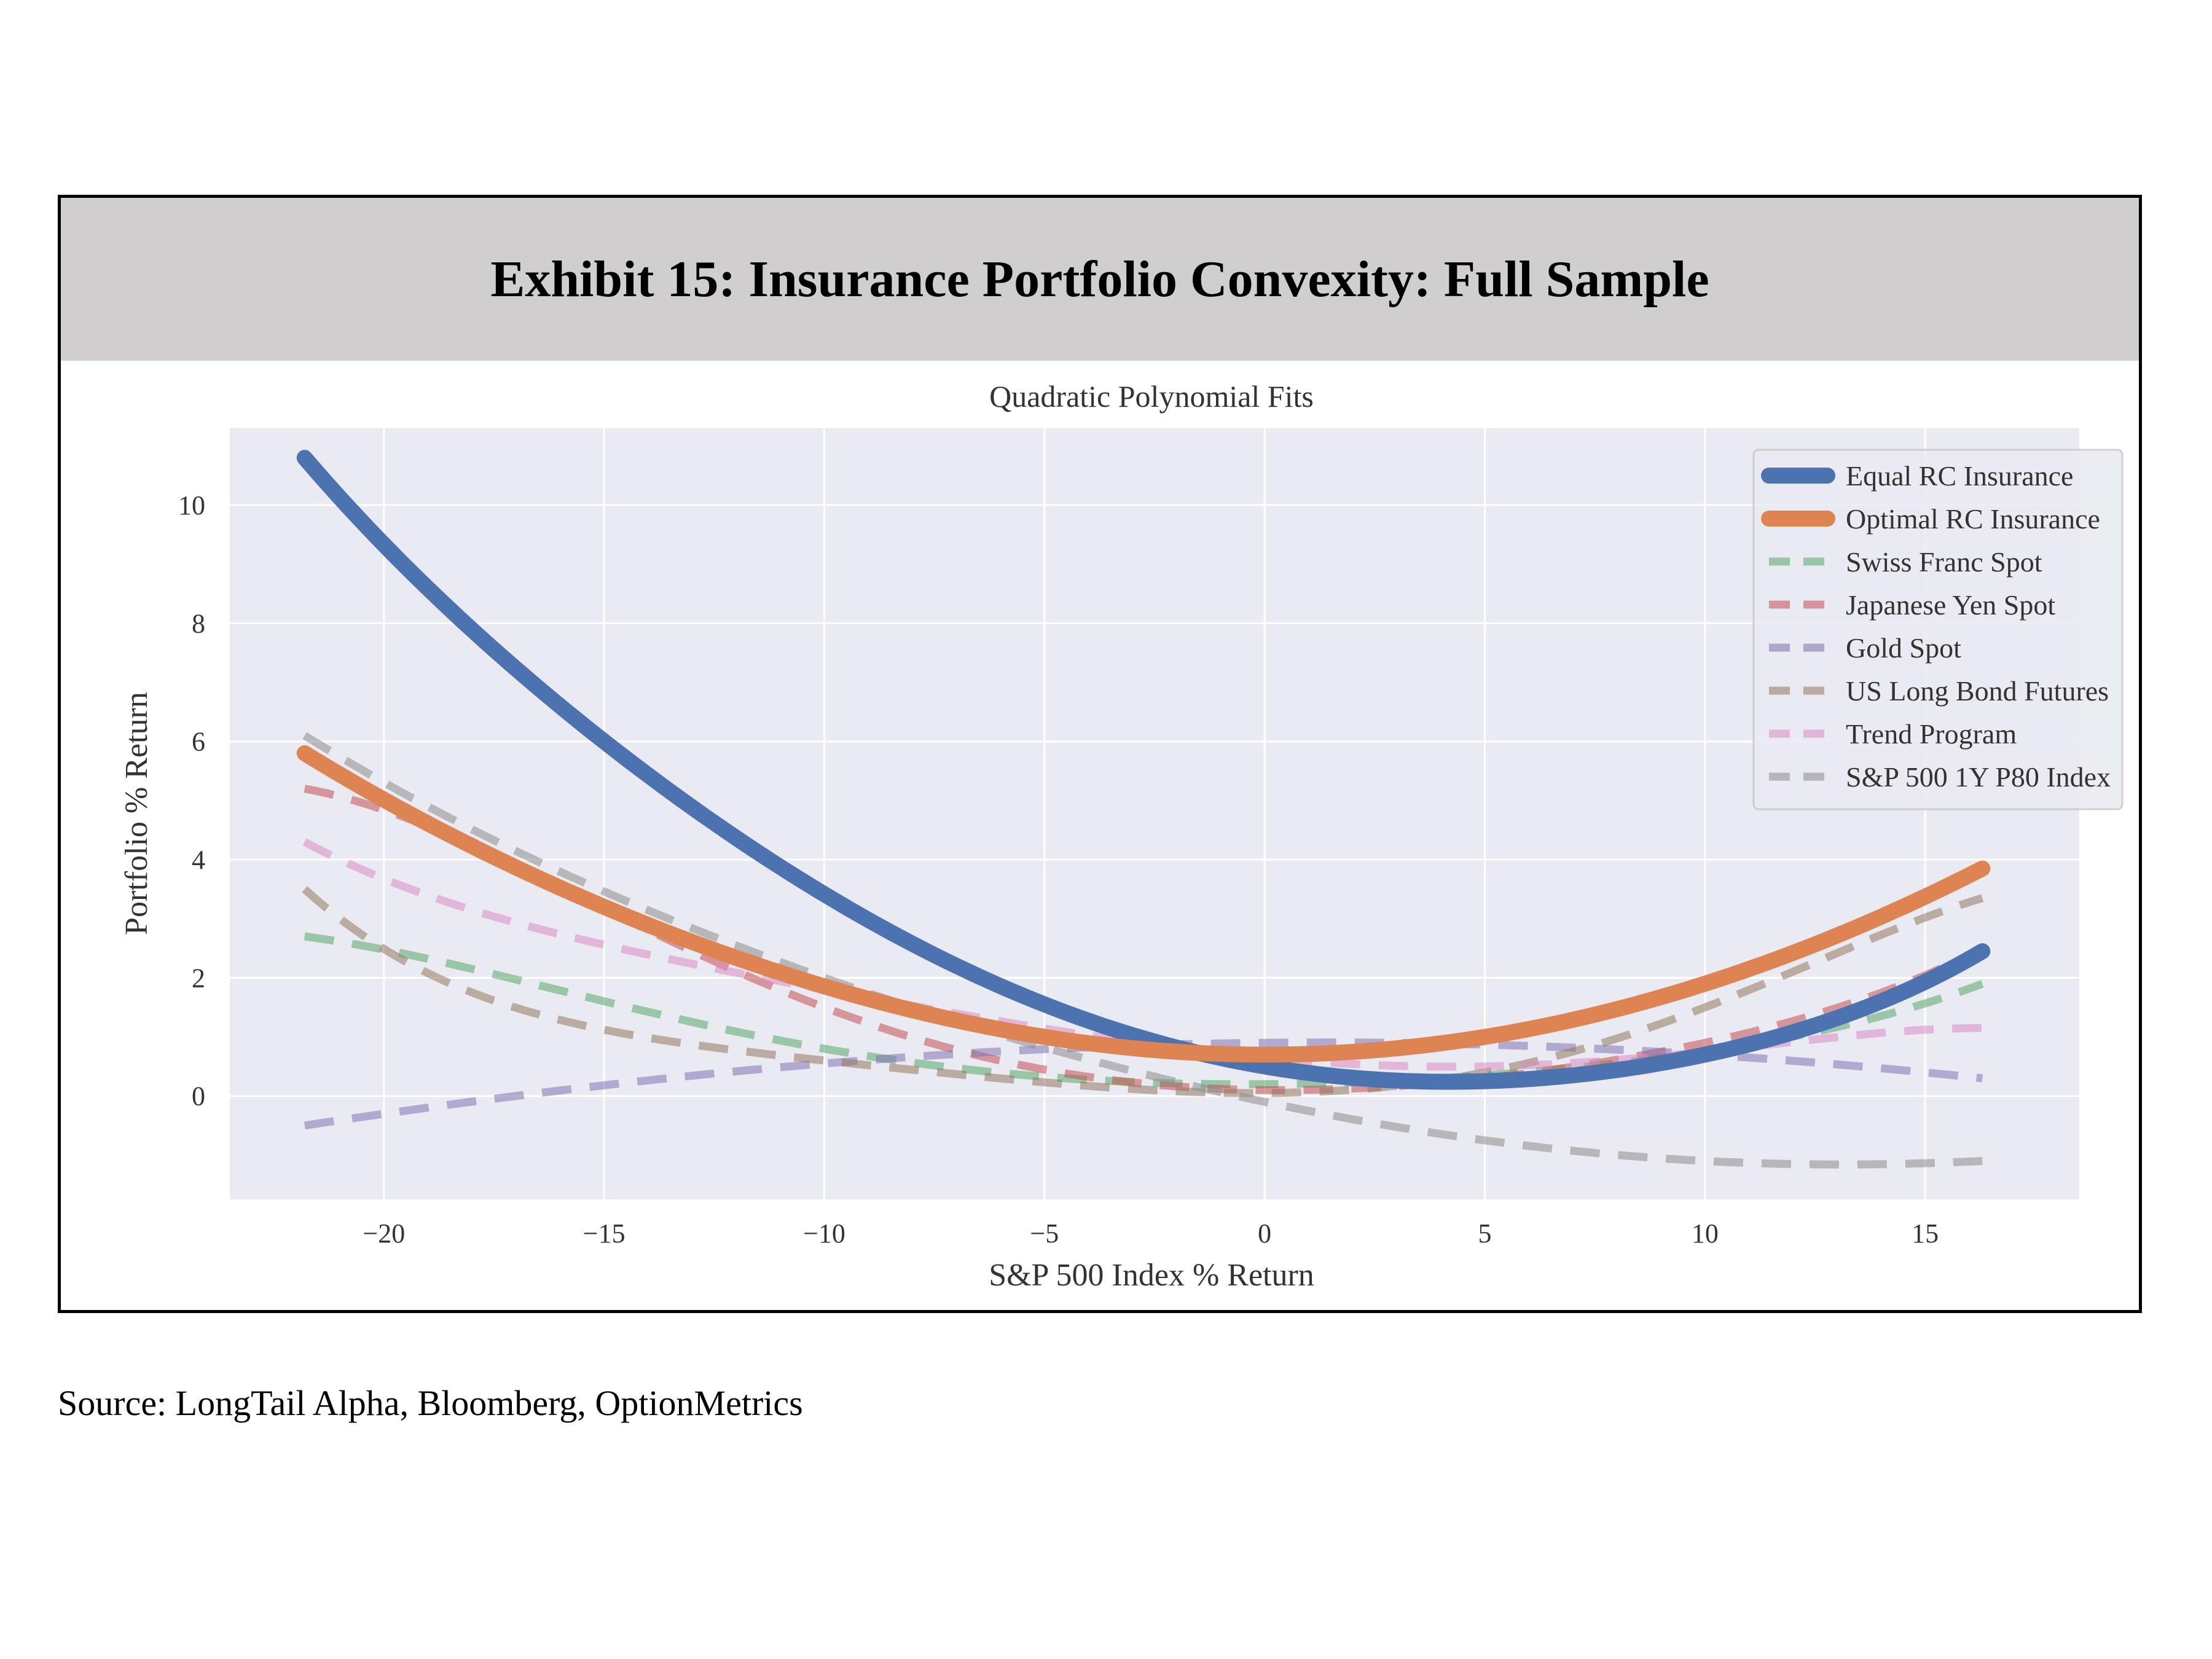  What do you see at coordinates (824, 1233) in the screenshot?
I see `x-tick-label: −10` at bounding box center [824, 1233].